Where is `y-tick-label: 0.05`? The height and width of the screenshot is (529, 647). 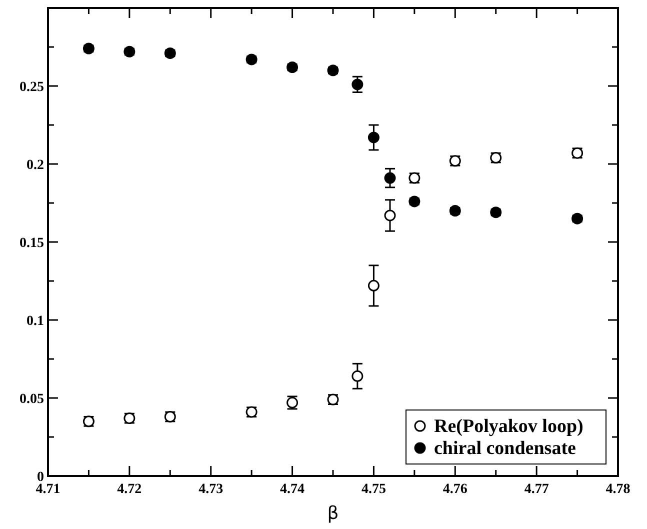 y-tick-label: 0.05 is located at coordinates (32, 399).